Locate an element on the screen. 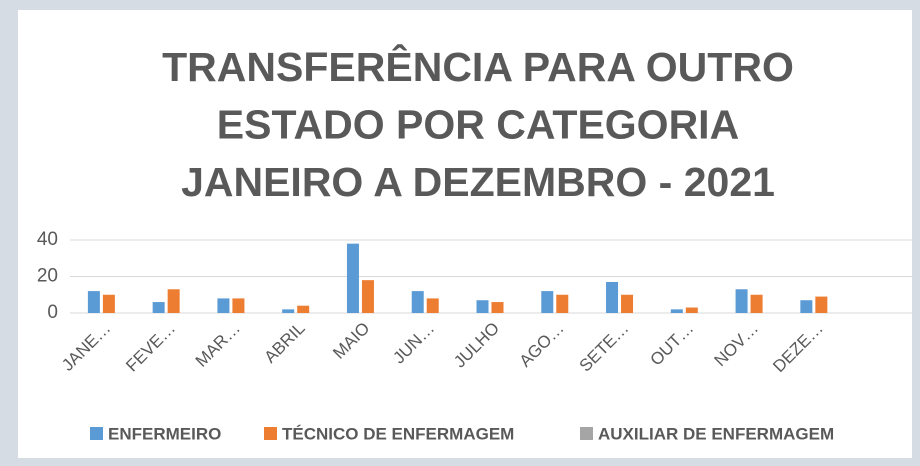 The image size is (920, 466). chart-title: JANEIRO A DEZEMBRO - 2021 is located at coordinates (478, 182).